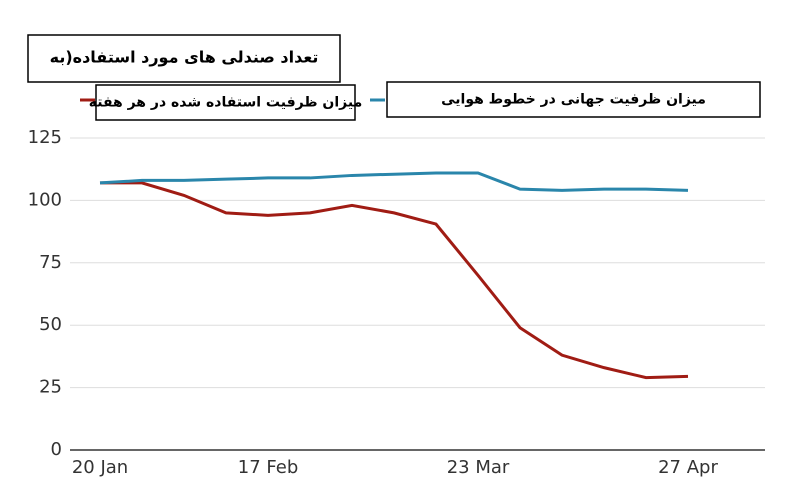 This screenshot has height=504, width=800. Describe the element at coordinates (50, 324) in the screenshot. I see `y-tick-label: 50` at that location.